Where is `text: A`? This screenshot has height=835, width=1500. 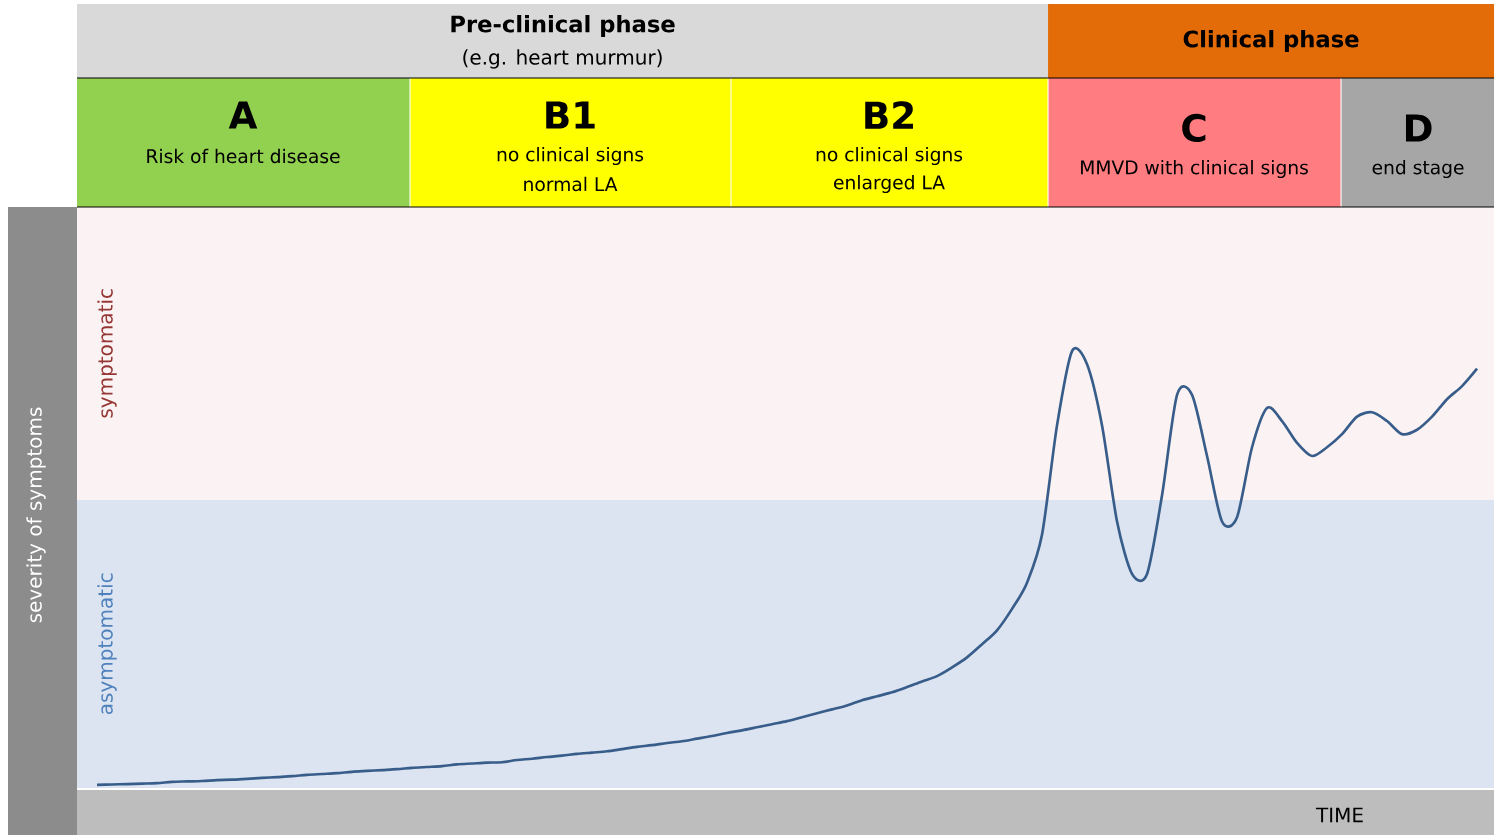 text: A is located at coordinates (243, 115).